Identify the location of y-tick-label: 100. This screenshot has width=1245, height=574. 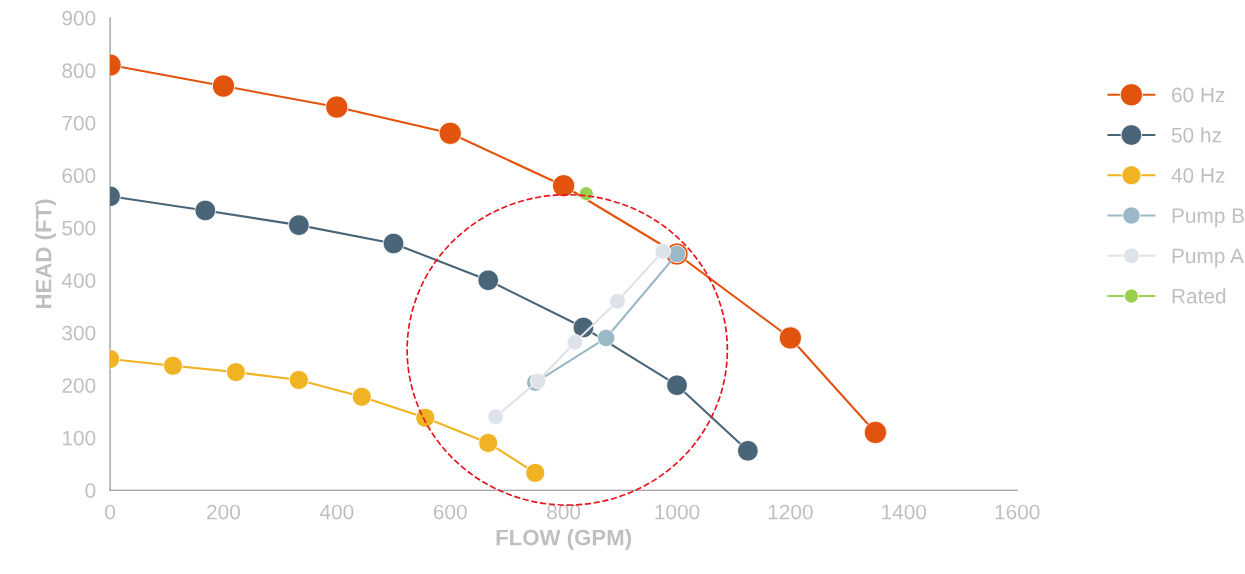
(79, 438).